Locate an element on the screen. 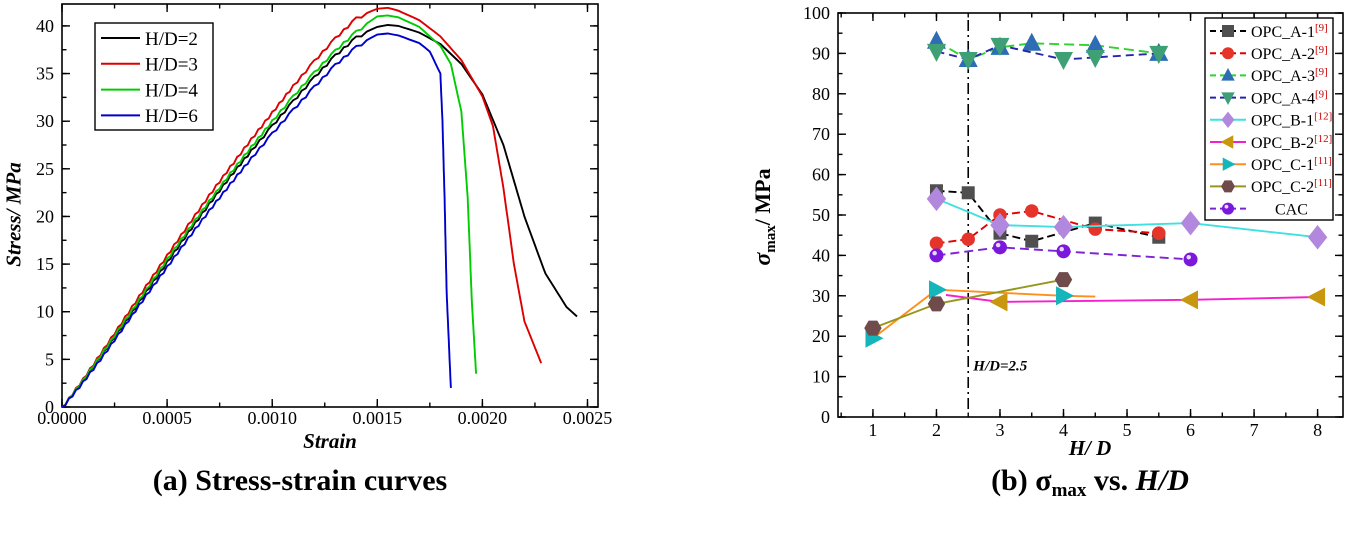 Image resolution: width=1353 pixels, height=537 pixels. legend-entry-opc-a-2: OPC_A-2[9] is located at coordinates (1269, 53).